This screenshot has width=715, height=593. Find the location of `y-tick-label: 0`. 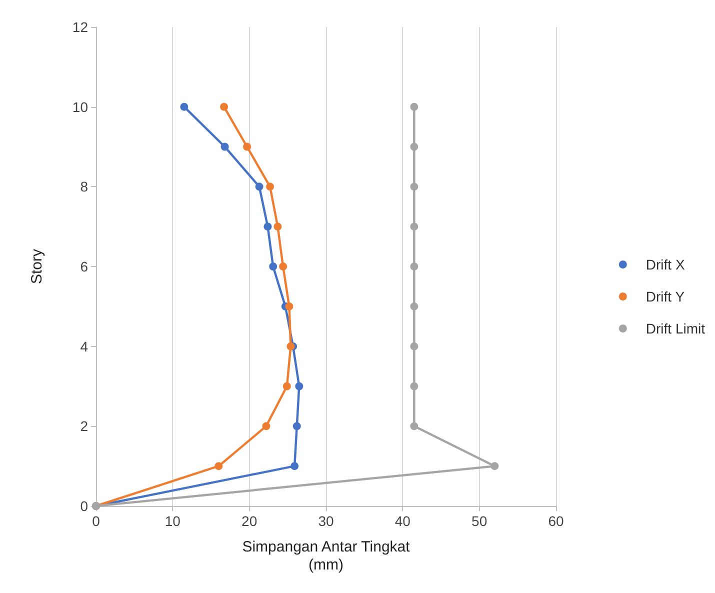

y-tick-label: 0 is located at coordinates (84, 506).